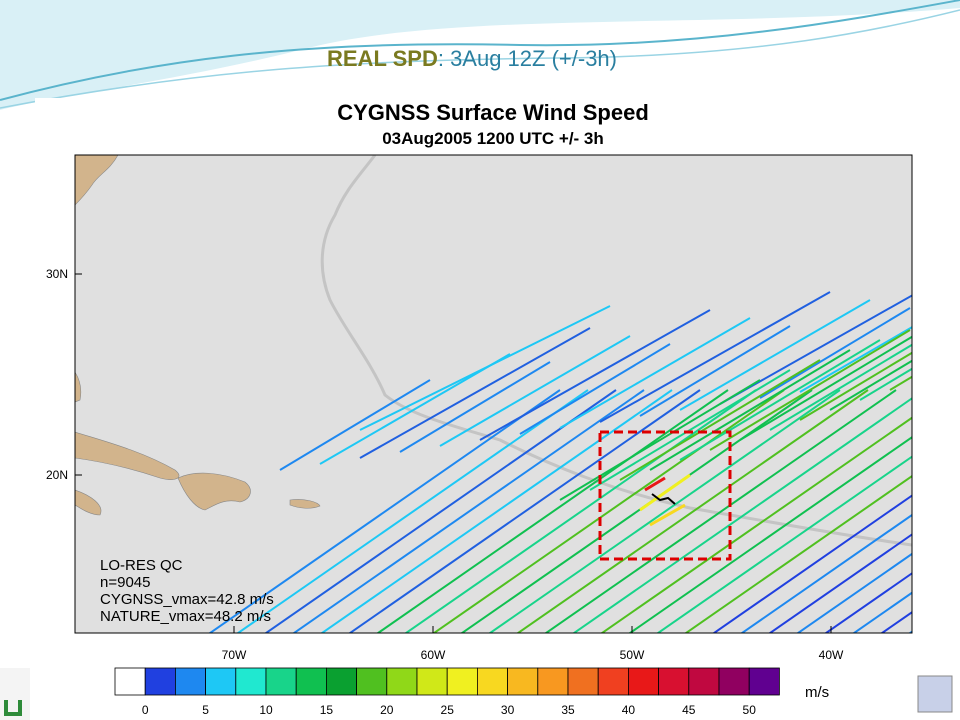 This screenshot has width=960, height=720. Describe the element at coordinates (205, 710) in the screenshot. I see `colorbar-label: 5` at that location.